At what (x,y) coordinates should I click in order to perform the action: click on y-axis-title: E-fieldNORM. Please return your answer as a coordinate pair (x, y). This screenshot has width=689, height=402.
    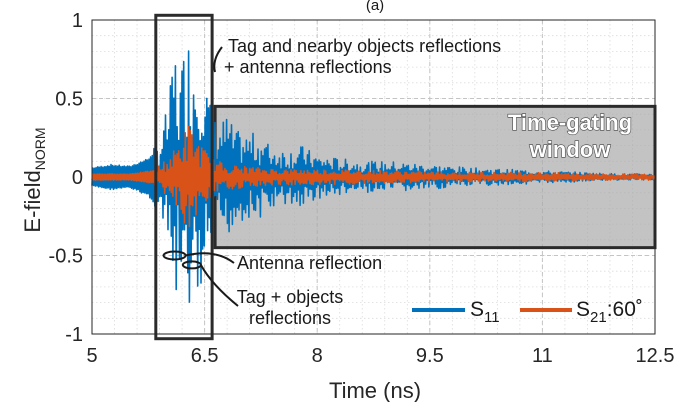
    Looking at the image, I should click on (34, 179).